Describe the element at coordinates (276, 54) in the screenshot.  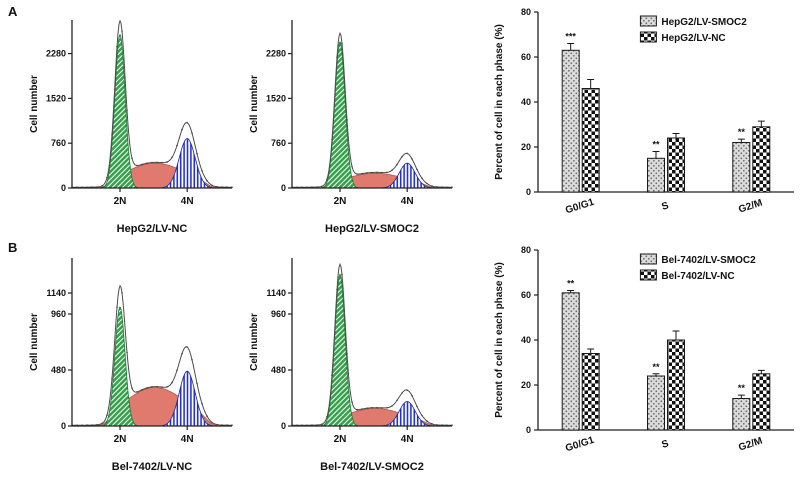
I see `y-tick-label: 2280` at that location.